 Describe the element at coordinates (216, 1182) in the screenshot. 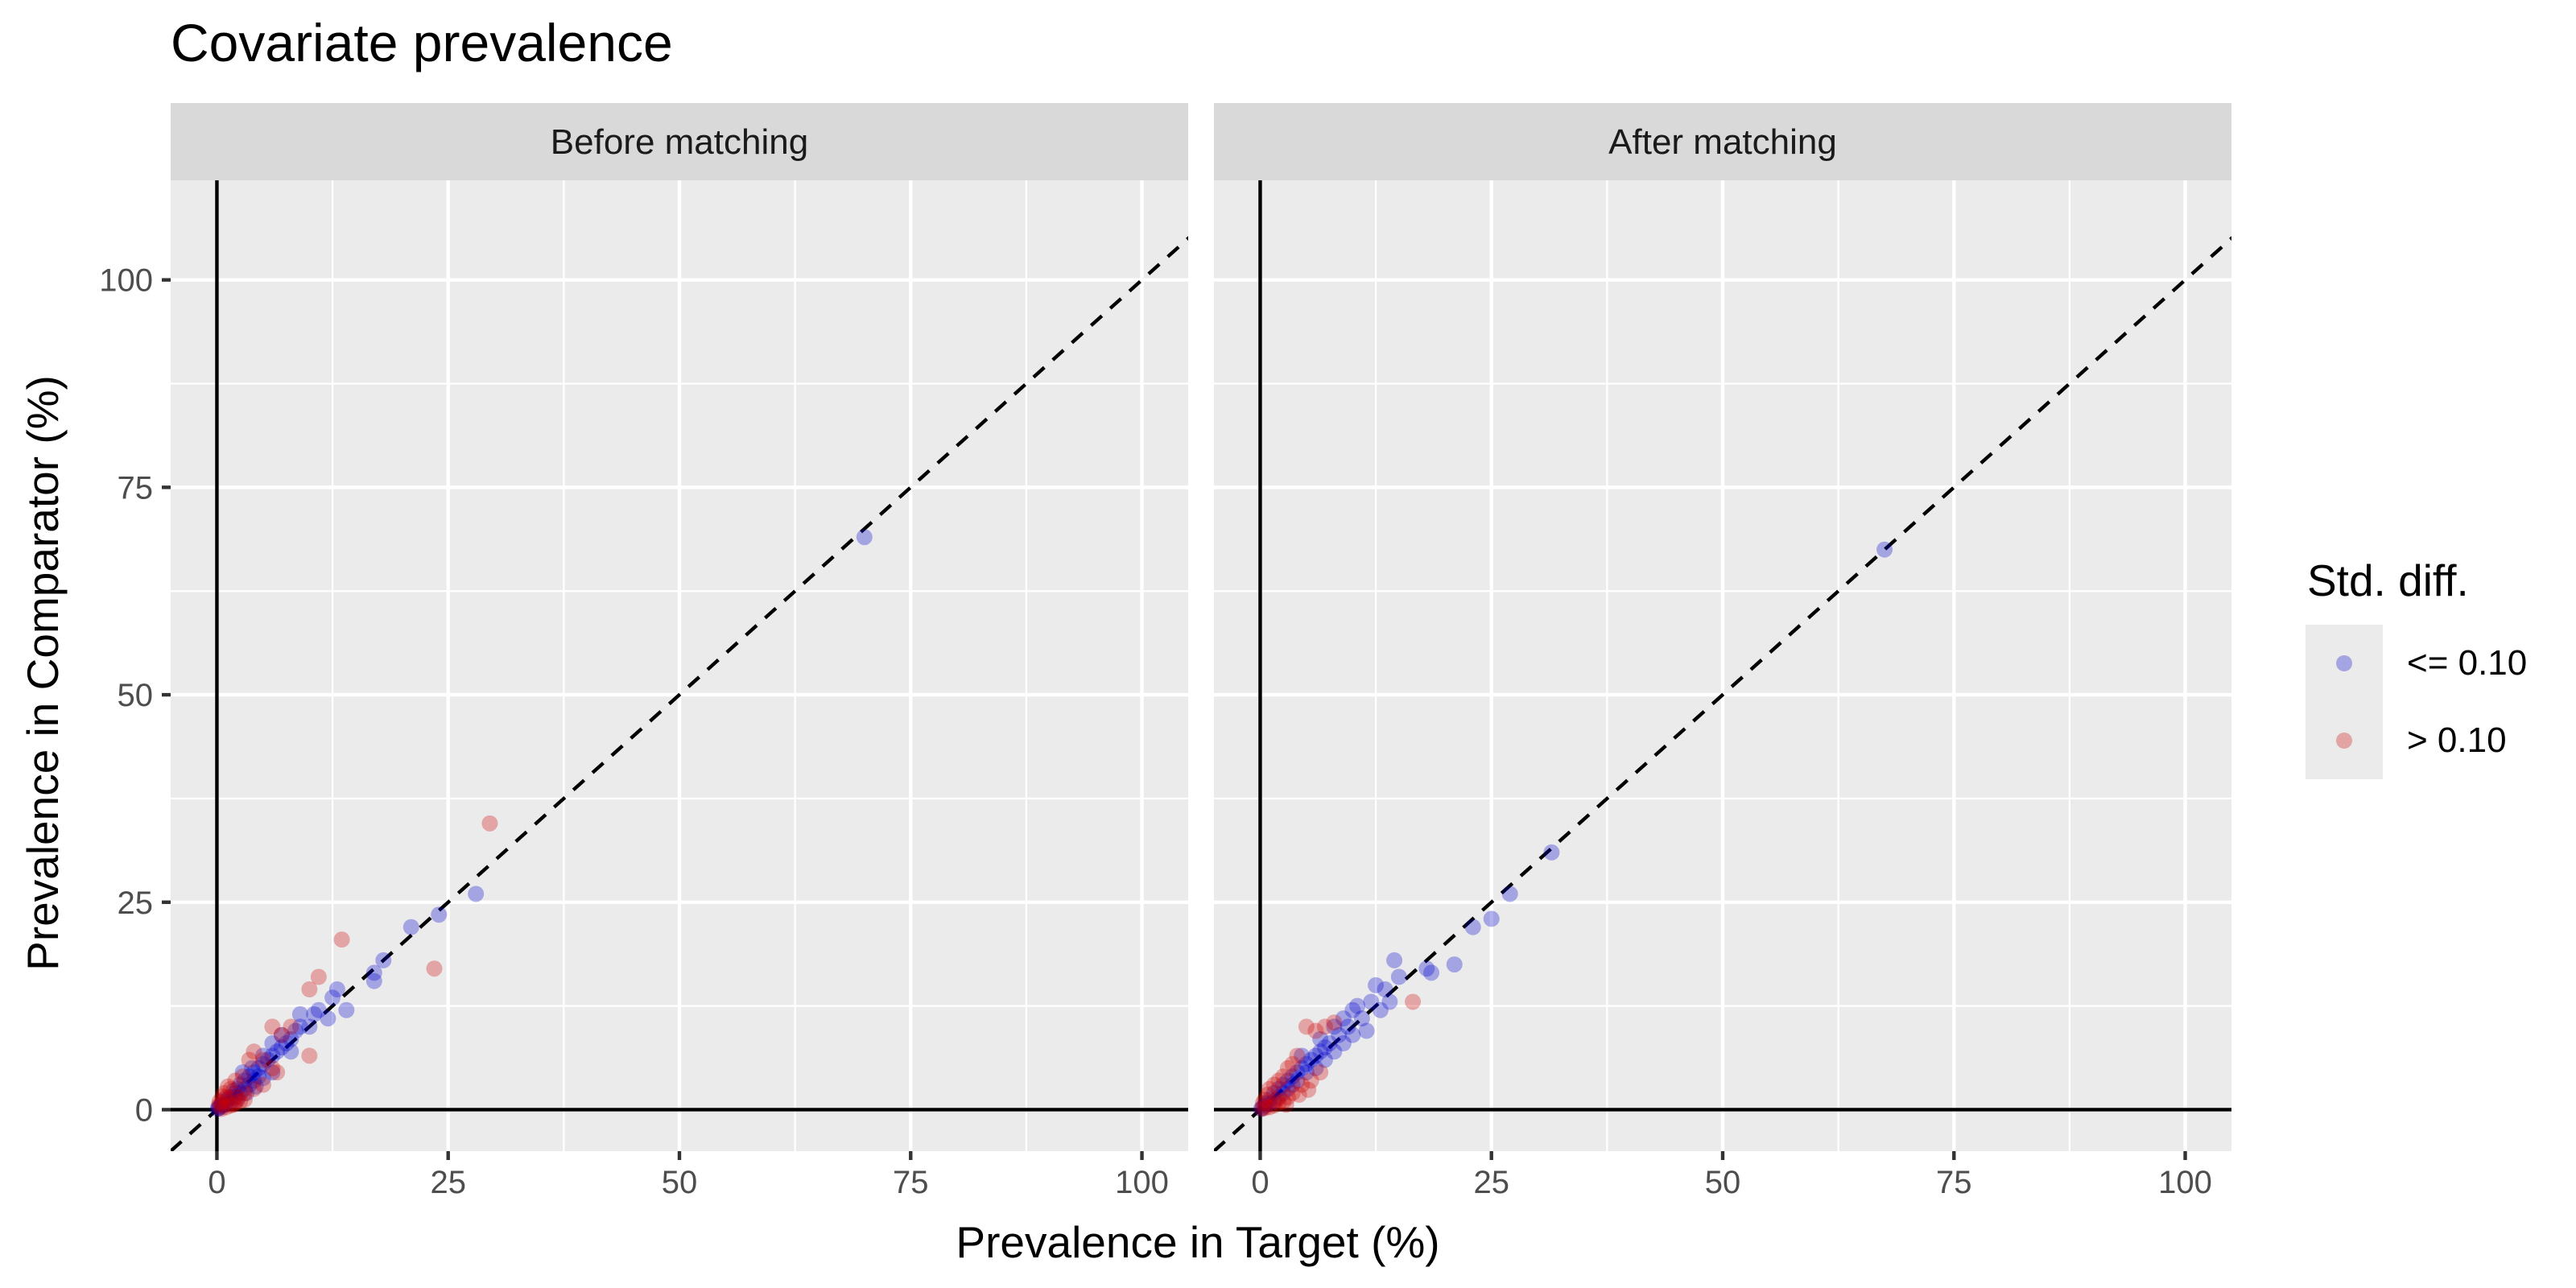

I see `x-tick-label: 0` at that location.